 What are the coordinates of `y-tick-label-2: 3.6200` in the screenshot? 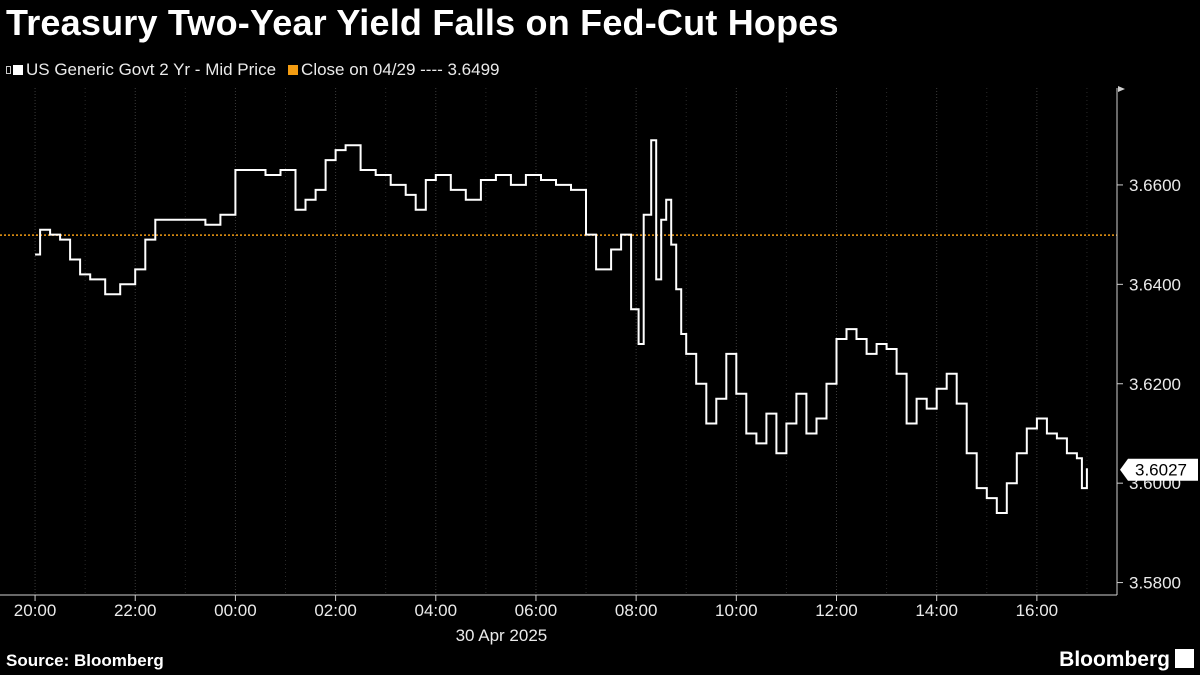 It's located at (1155, 384).